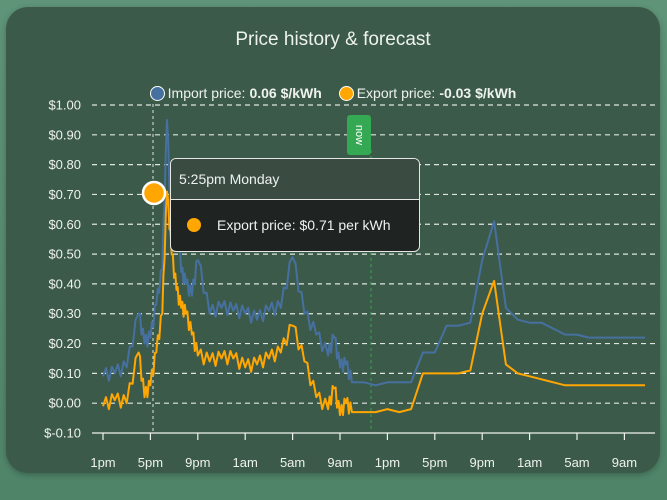 This screenshot has height=500, width=667. I want to click on chart-title: Price history & forecast, so click(333, 39).